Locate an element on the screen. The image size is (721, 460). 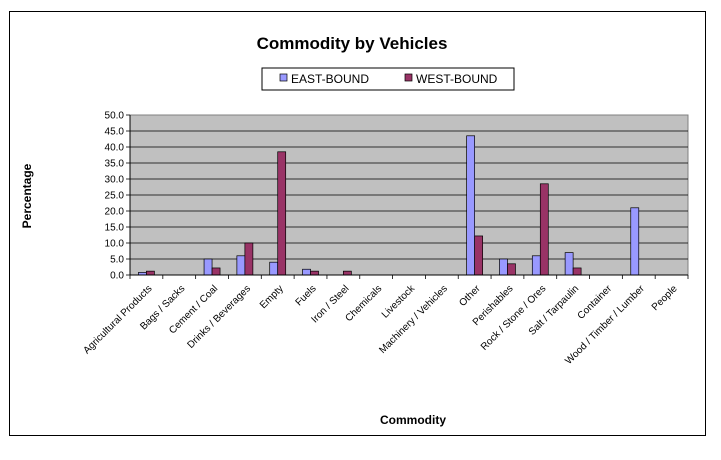
legend-label-west-bound: WEST-BOUND is located at coordinates (457, 79).